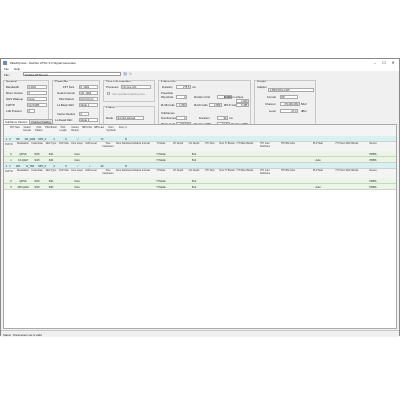  What do you see at coordinates (51, 170) in the screenshot?
I see `plp-column-header: FEC Type` at bounding box center [51, 170].